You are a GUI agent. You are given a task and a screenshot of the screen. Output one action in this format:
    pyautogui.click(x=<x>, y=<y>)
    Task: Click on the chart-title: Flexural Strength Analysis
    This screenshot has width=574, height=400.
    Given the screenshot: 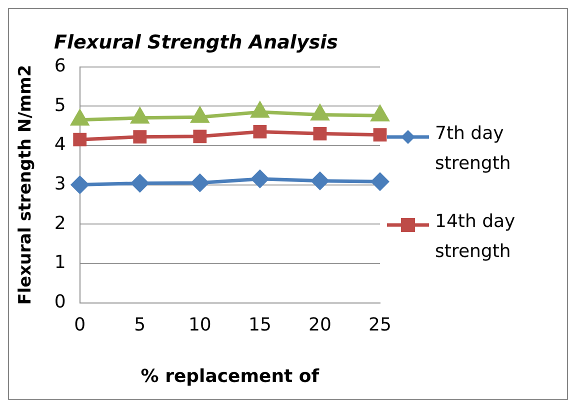 What is the action you would take?
    pyautogui.click(x=196, y=42)
    